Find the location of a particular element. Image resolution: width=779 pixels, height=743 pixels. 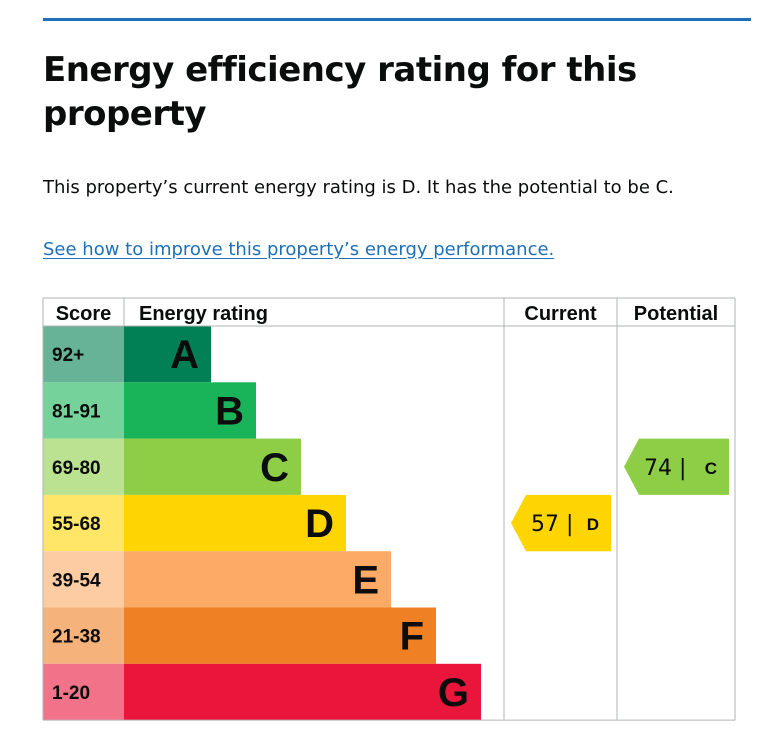

score-cell-a is located at coordinates (83, 354).